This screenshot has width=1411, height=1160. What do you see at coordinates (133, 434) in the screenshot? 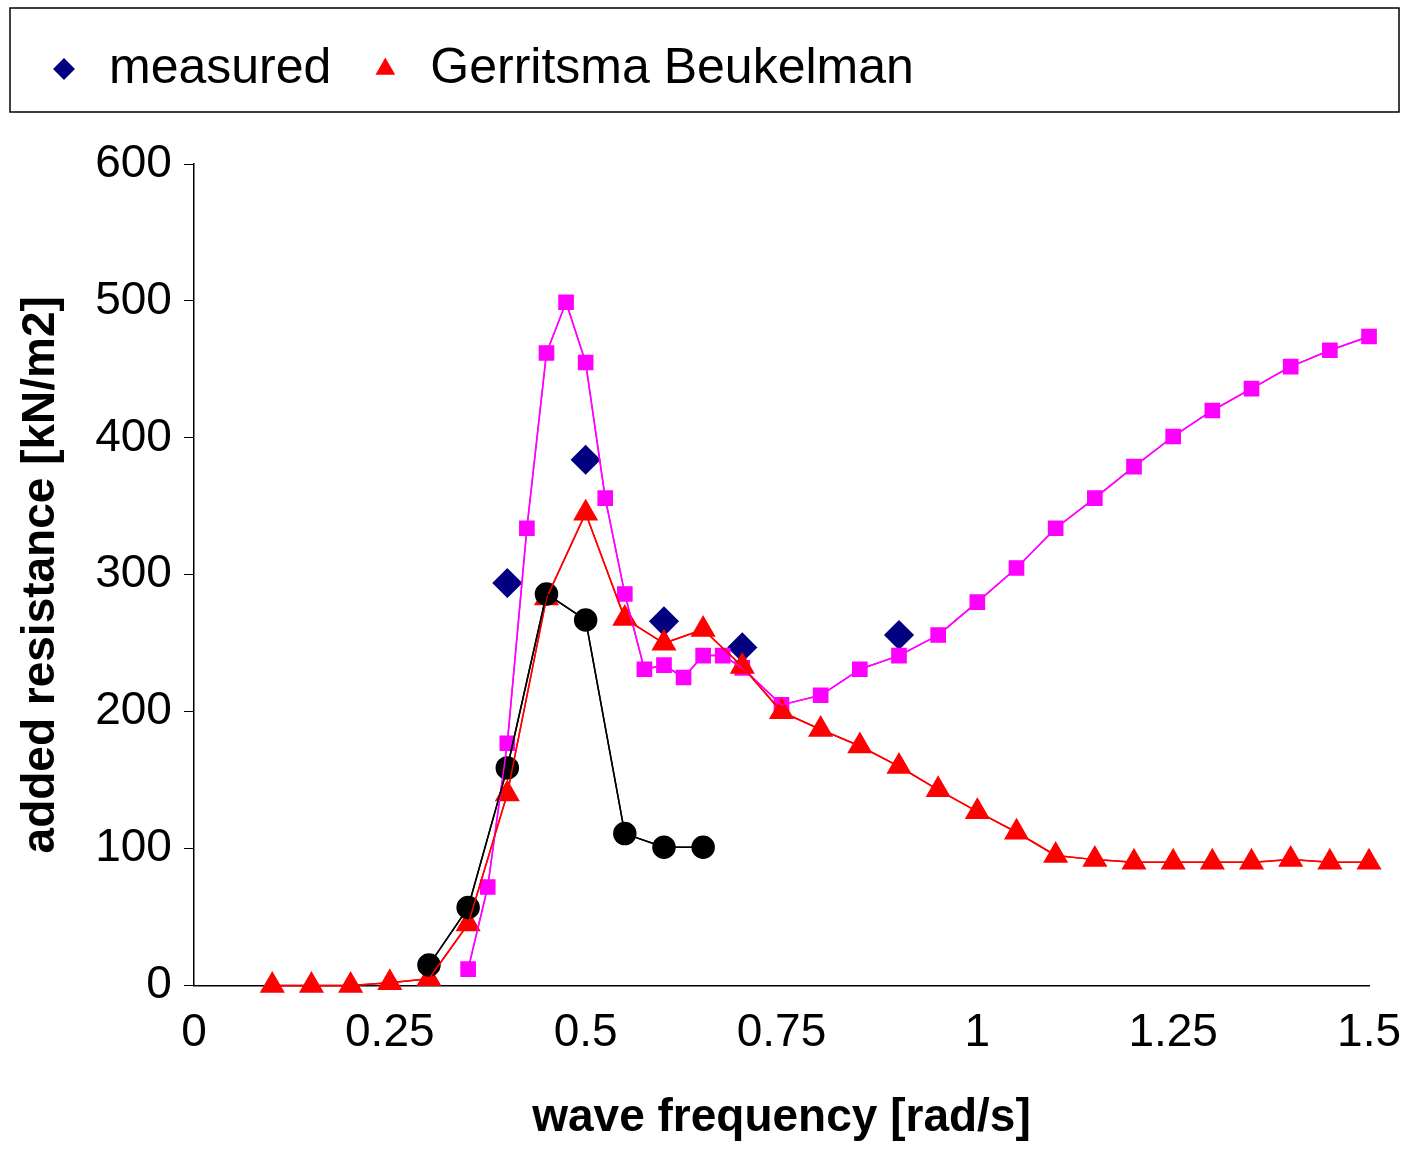
I see `y-tick-label: 400` at bounding box center [133, 434].